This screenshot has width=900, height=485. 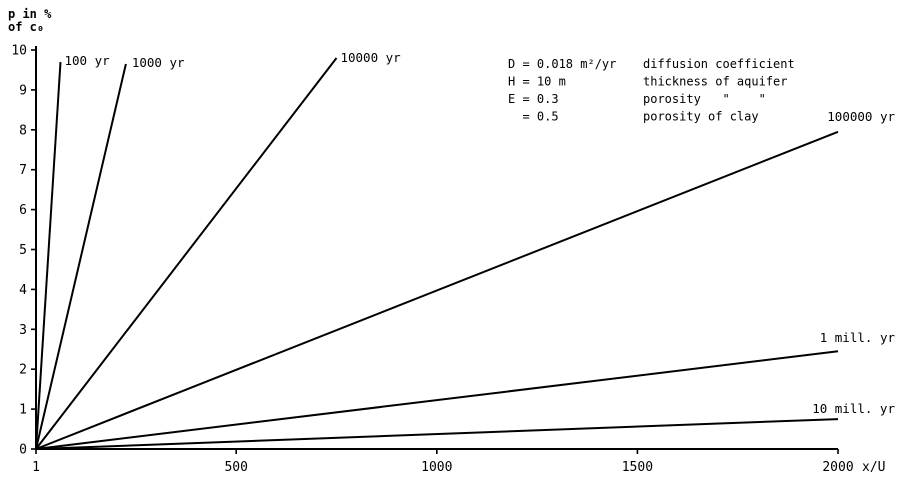 I want to click on y-tick-label: 10, so click(x=19, y=51).